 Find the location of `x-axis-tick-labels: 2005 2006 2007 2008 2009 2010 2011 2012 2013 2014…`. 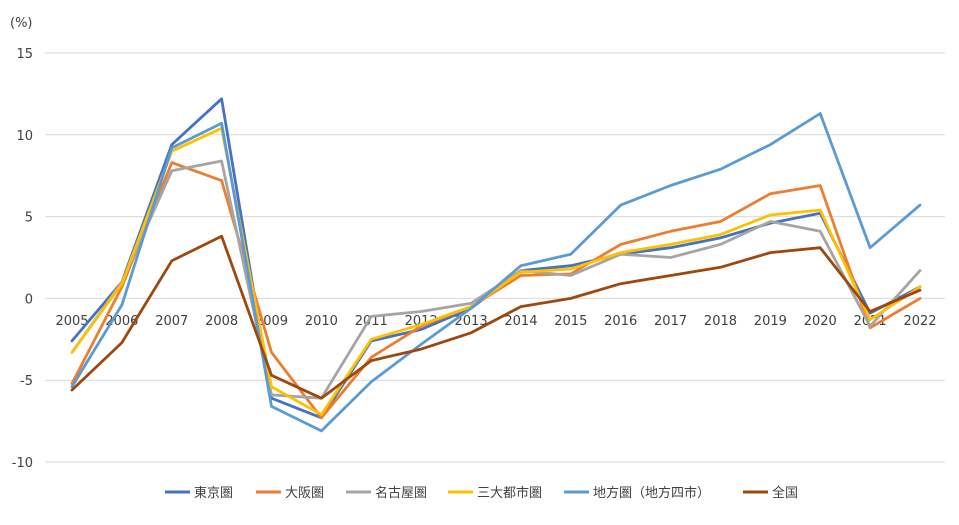

x-axis-tick-labels: 2005 2006 2007 2008 2009 2010 2011 2012 2013 2014… is located at coordinates (495, 321).